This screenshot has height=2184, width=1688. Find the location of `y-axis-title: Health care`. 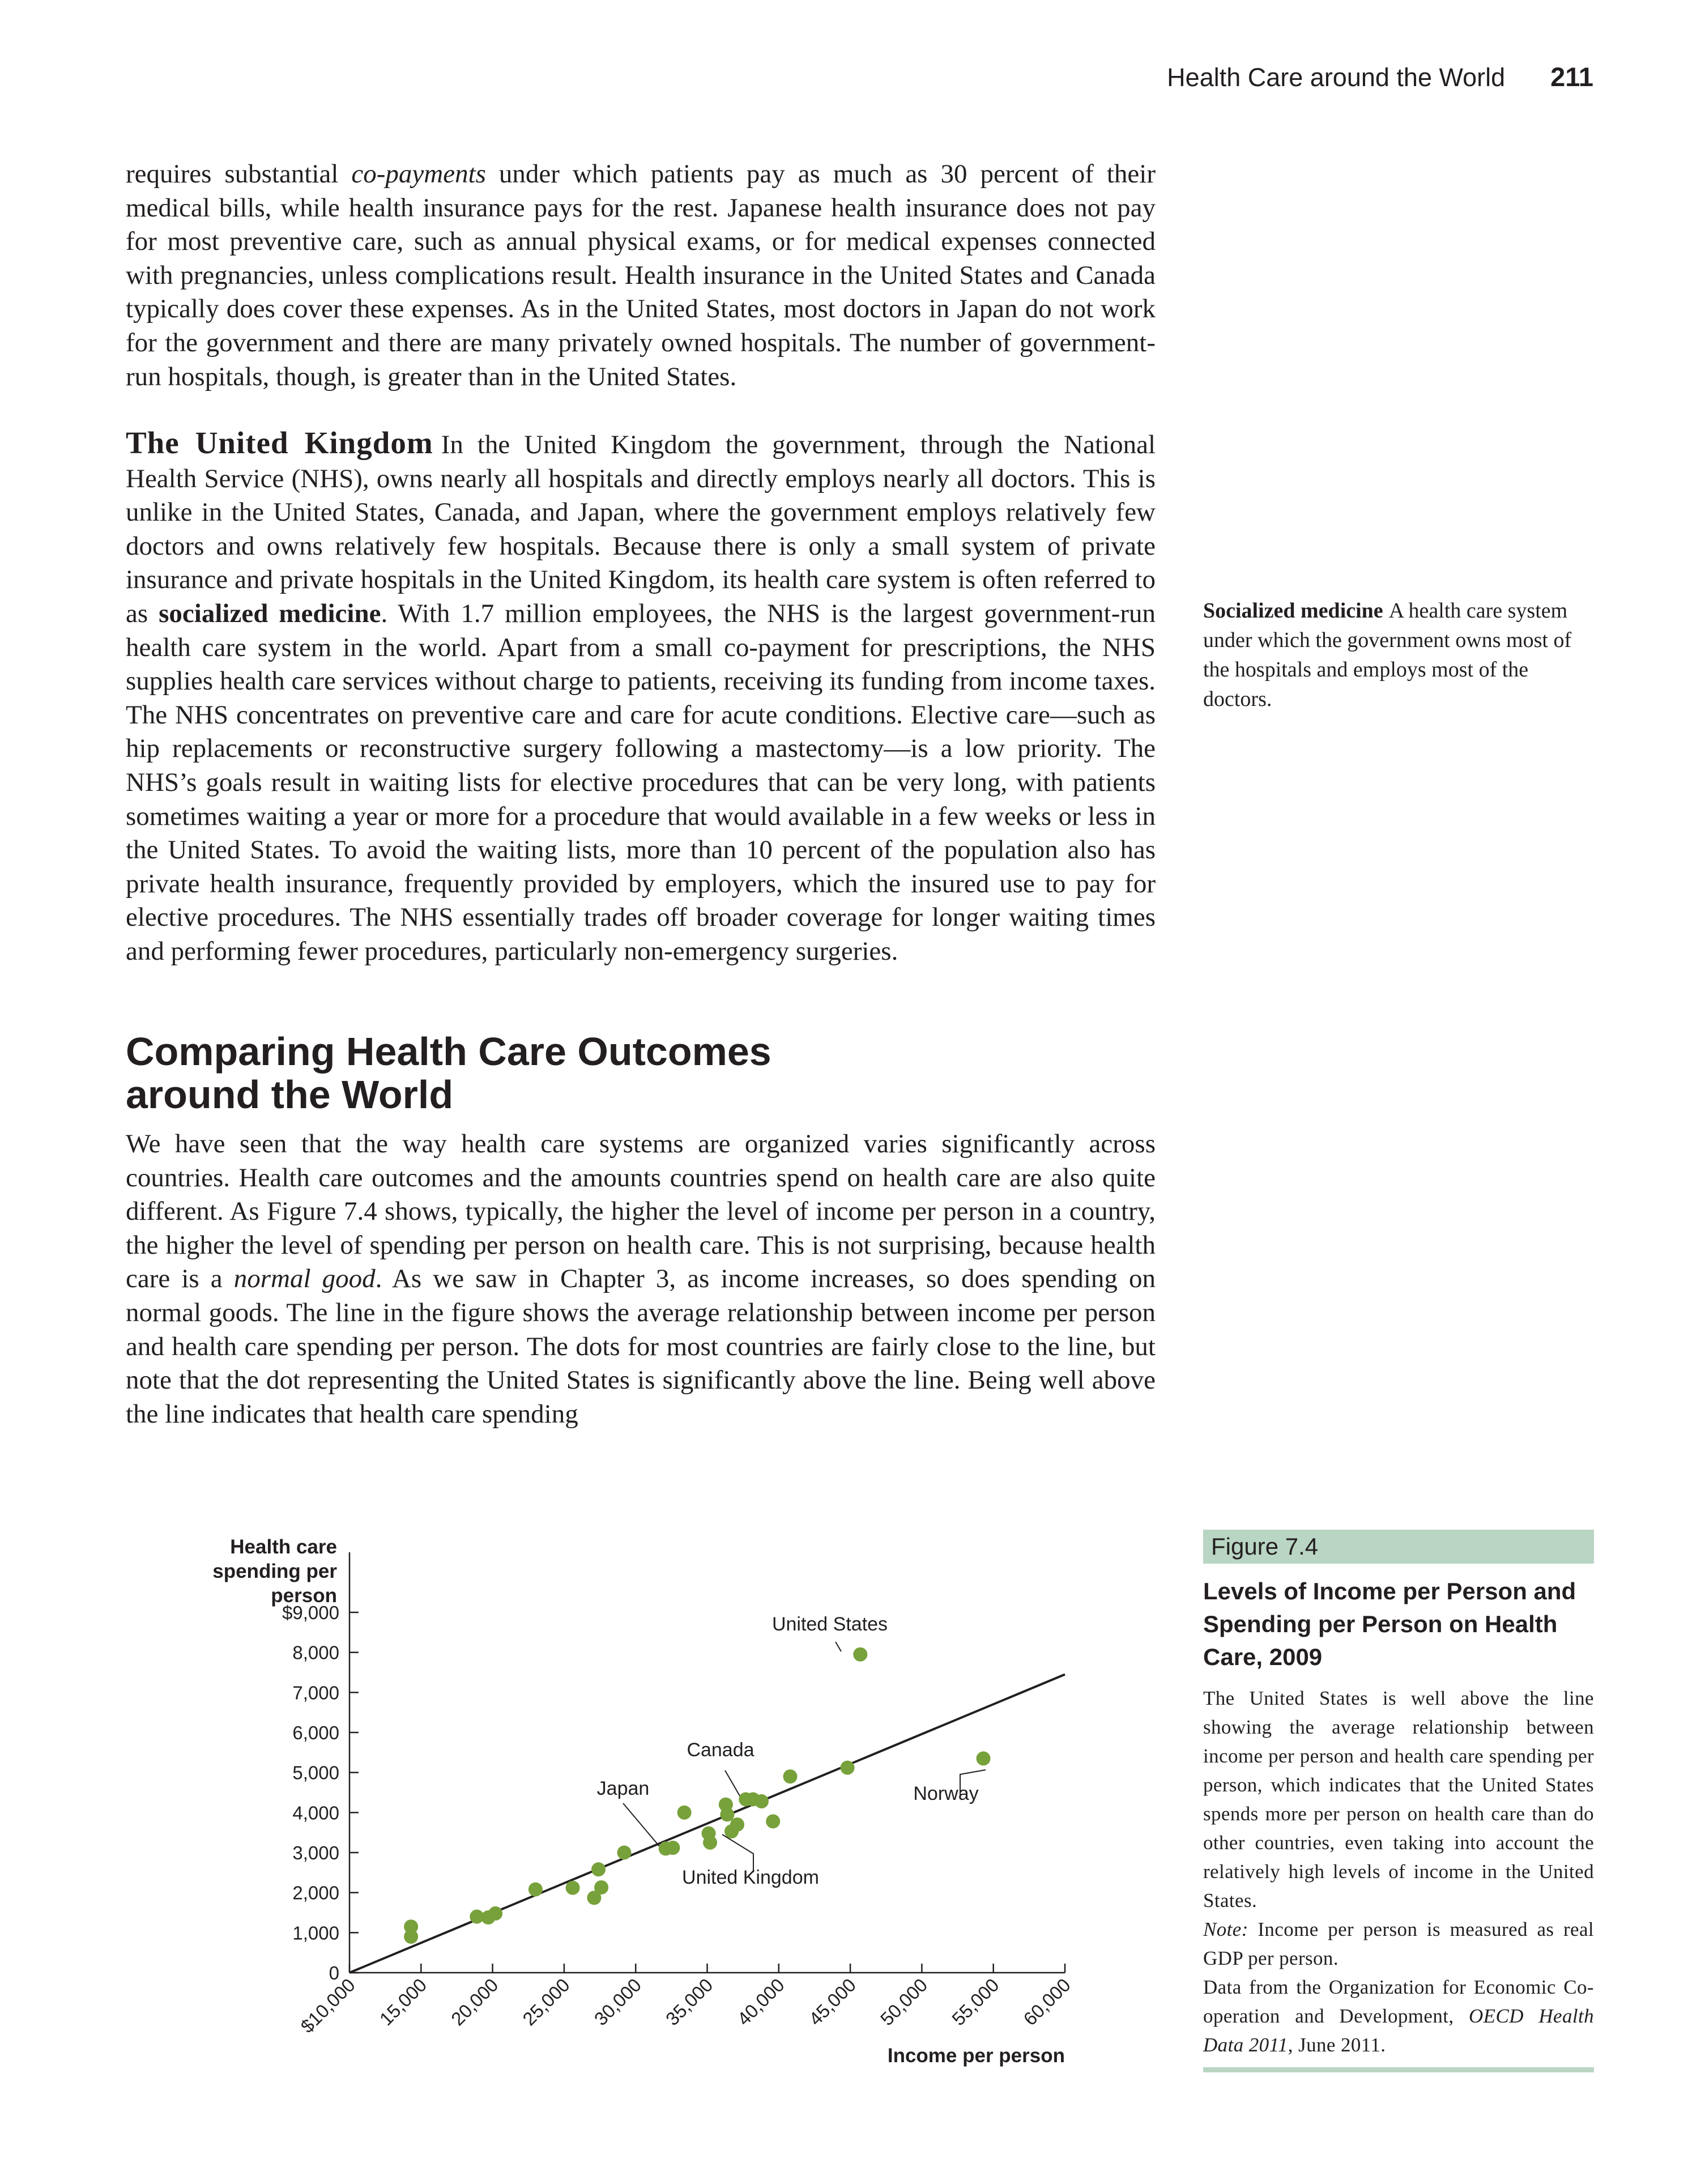

y-axis-title: Health care is located at coordinates (284, 1547).